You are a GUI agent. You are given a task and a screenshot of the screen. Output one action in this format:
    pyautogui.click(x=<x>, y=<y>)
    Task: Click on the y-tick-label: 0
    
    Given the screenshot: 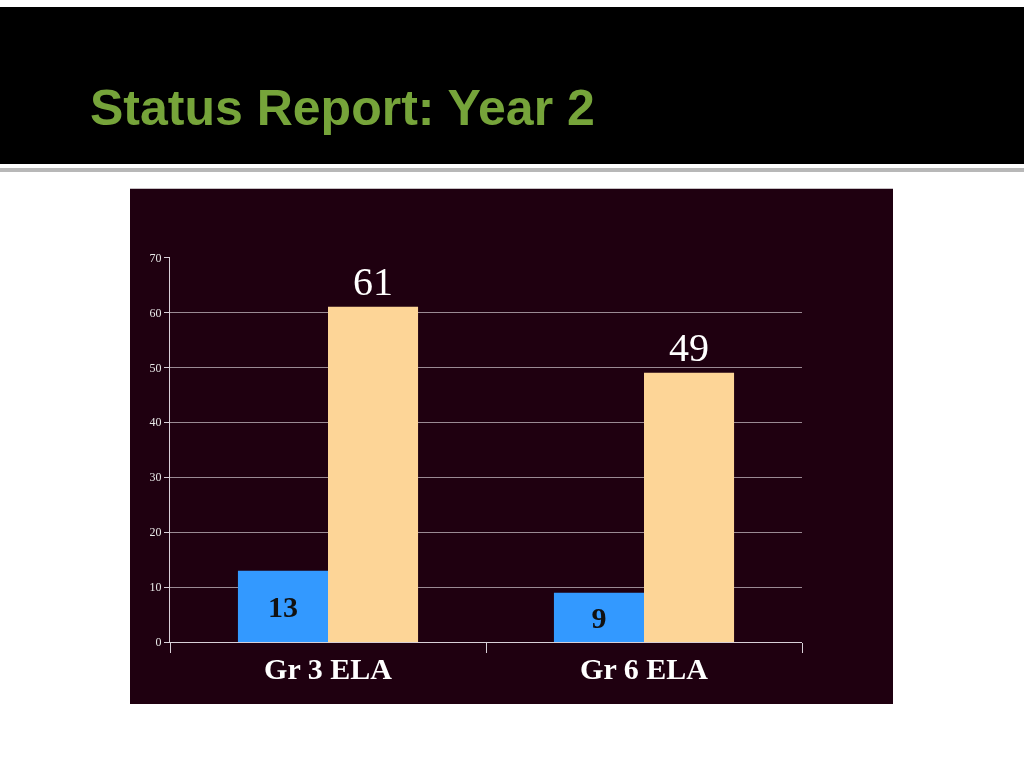 What is the action you would take?
    pyautogui.click(x=158, y=642)
    